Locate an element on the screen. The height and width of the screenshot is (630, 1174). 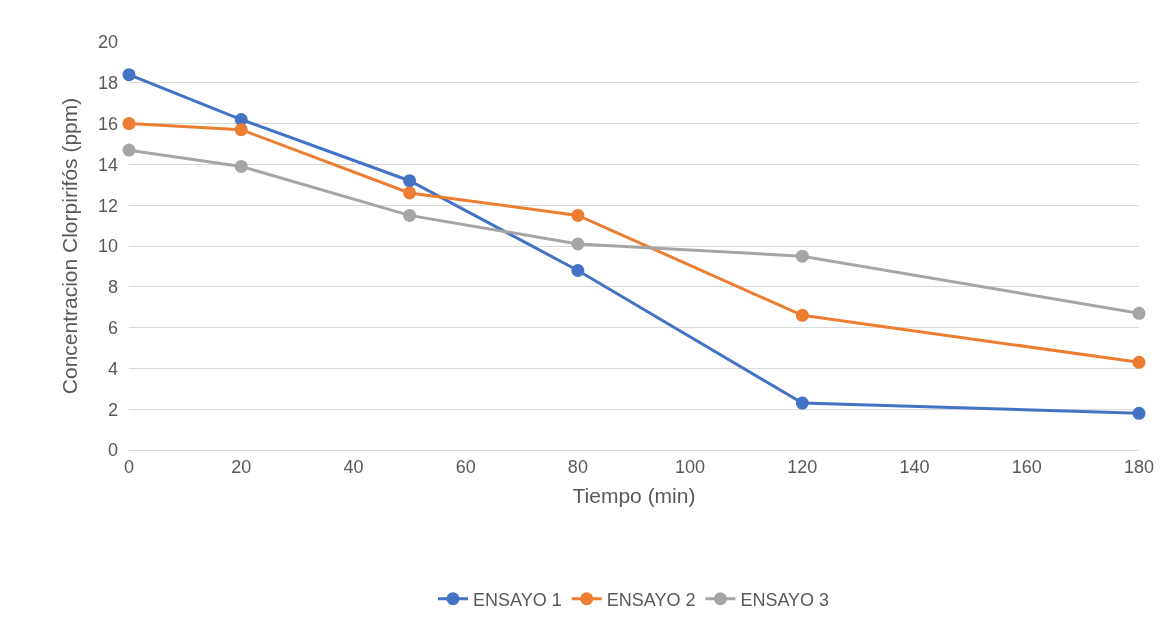
y-tick-label: 0 is located at coordinates (112, 450).